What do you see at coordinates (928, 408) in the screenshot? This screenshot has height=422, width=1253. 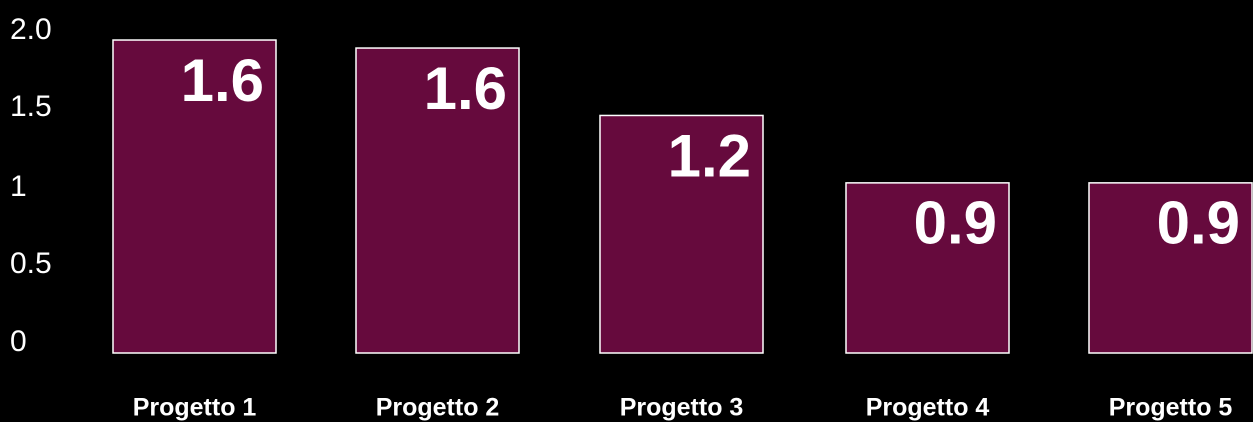 I see `x-category-label: Progetto 4` at bounding box center [928, 408].